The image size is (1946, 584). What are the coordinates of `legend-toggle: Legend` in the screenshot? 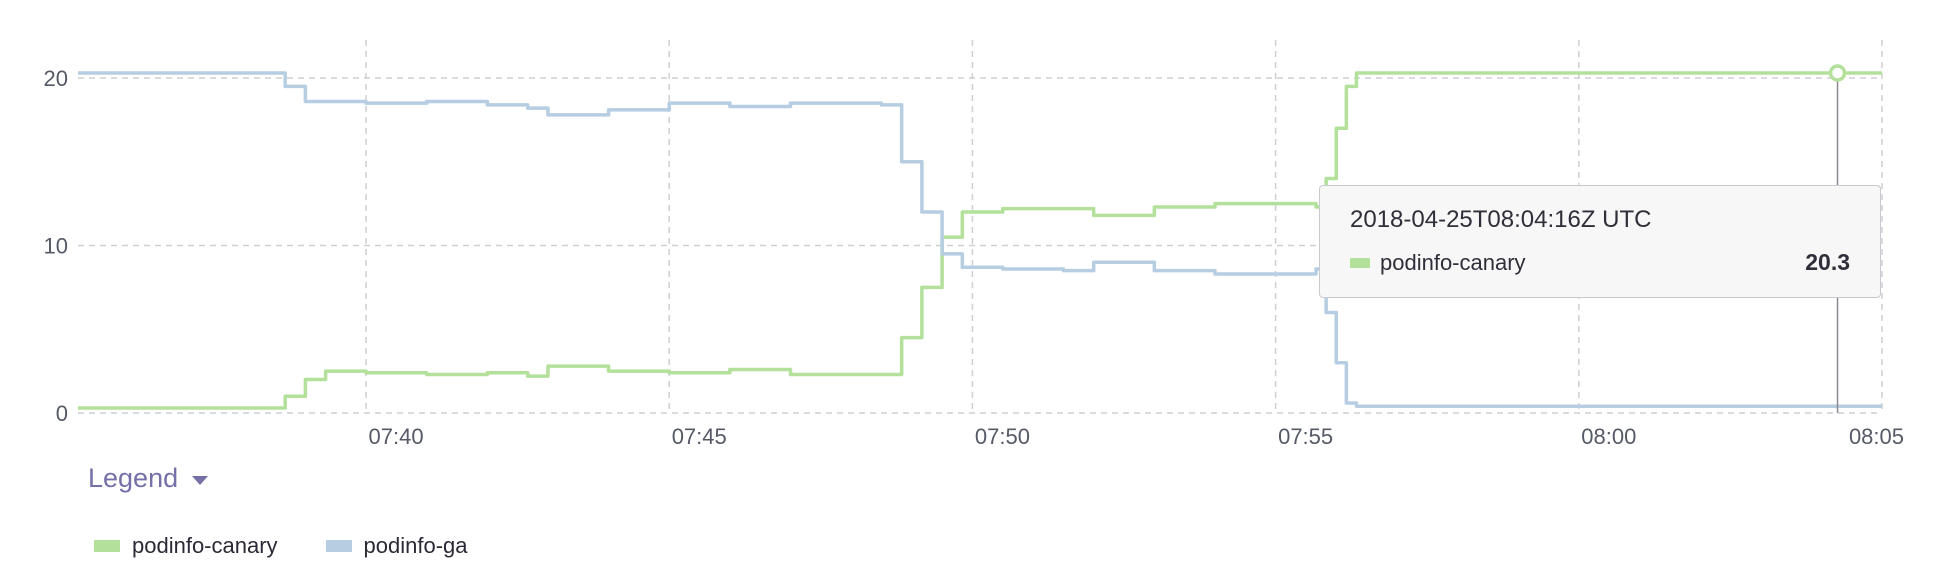 It's located at (148, 478).